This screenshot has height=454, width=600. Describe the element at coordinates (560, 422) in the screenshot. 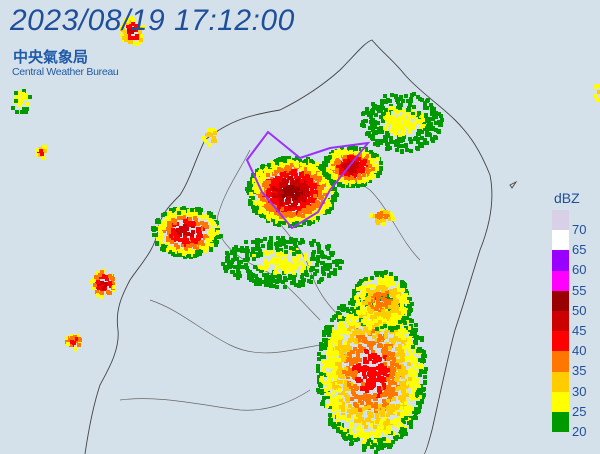

I see `legend-swatch` at that location.